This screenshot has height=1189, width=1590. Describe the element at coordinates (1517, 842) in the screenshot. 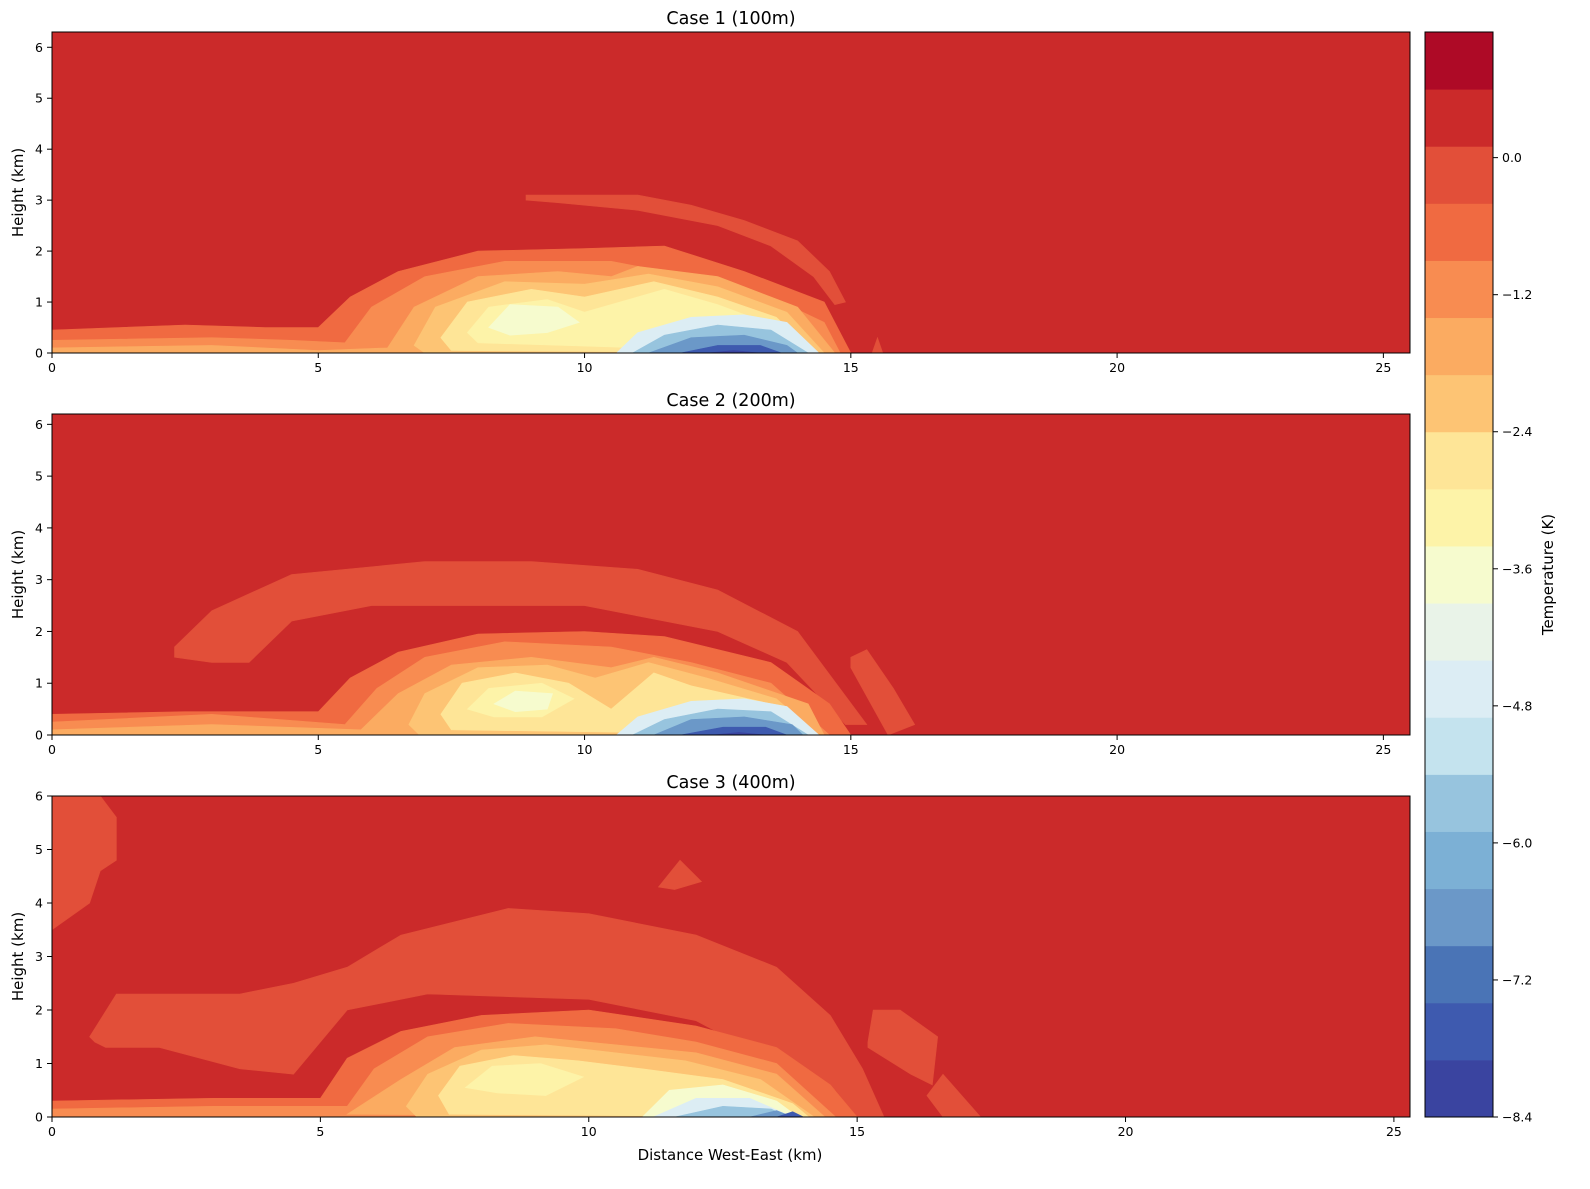

I see `colorbar-tick-label: −6.0` at that location.